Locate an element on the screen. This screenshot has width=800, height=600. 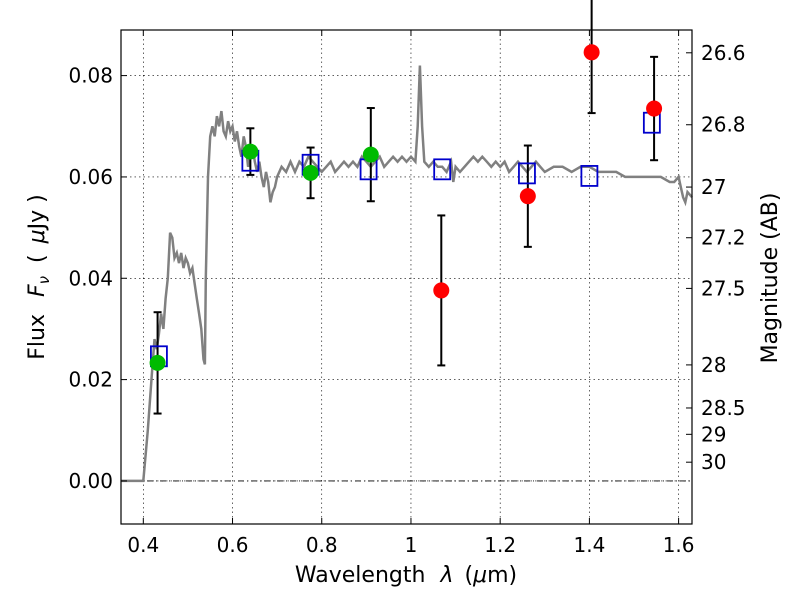
y-axis-title-unit-rest: Jy ) is located at coordinates (37, 212).